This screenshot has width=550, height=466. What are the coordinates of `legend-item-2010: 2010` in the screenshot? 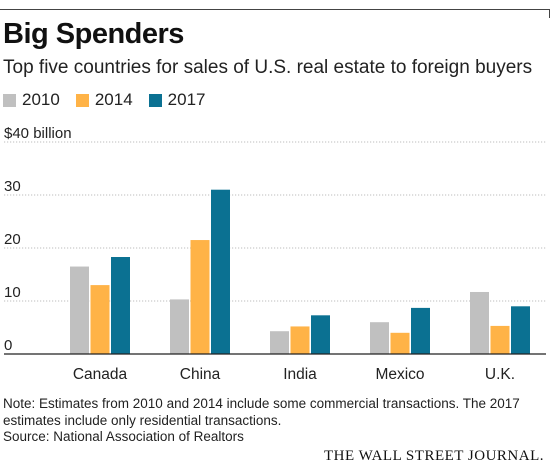 It's located at (31, 100).